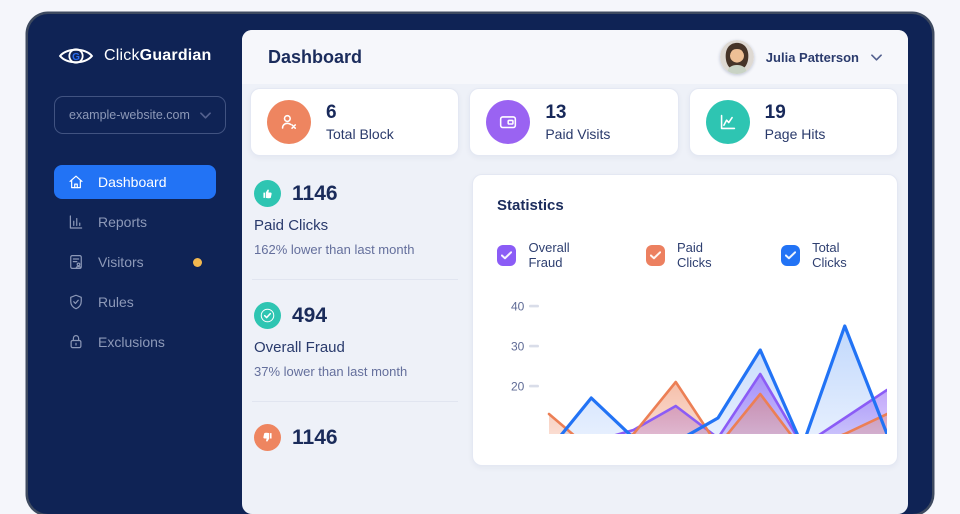 This screenshot has width=960, height=514. What do you see at coordinates (518, 307) in the screenshot?
I see `svg-text: 40` at bounding box center [518, 307].